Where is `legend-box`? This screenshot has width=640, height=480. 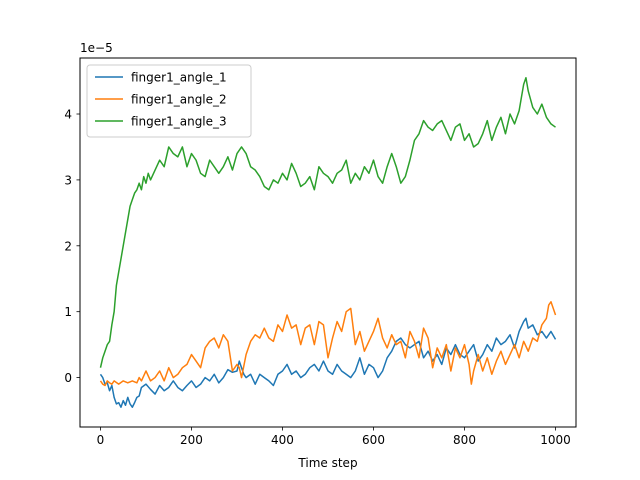
legend-box is located at coordinates (169, 101).